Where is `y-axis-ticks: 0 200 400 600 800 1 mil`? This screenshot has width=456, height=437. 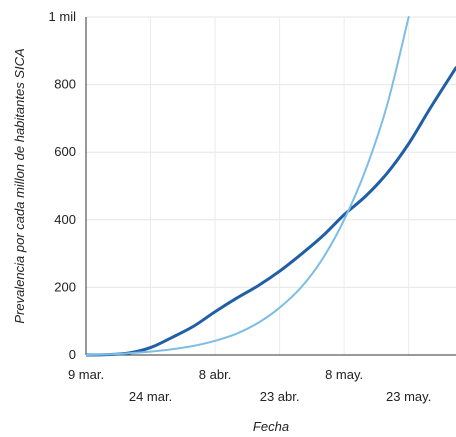
y-axis-ticks: 0 200 400 600 800 1 mil is located at coordinates (63, 185).